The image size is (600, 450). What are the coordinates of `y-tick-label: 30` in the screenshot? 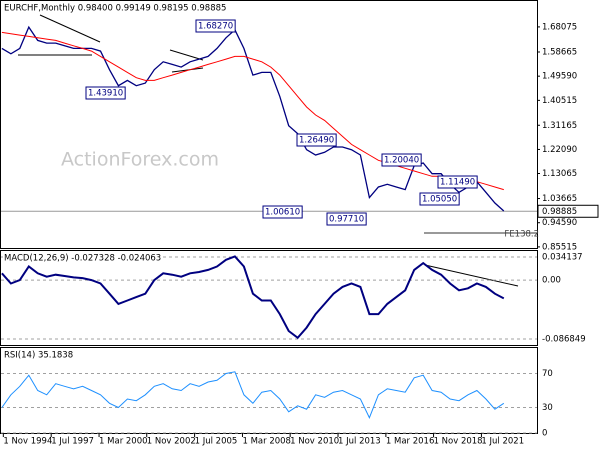 It's located at (547, 408).